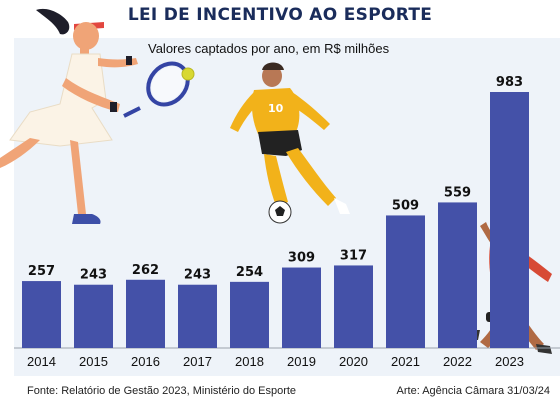 The height and width of the screenshot is (406, 560). What do you see at coordinates (405, 205) in the screenshot?
I see `data-label-2021: 509` at bounding box center [405, 205].